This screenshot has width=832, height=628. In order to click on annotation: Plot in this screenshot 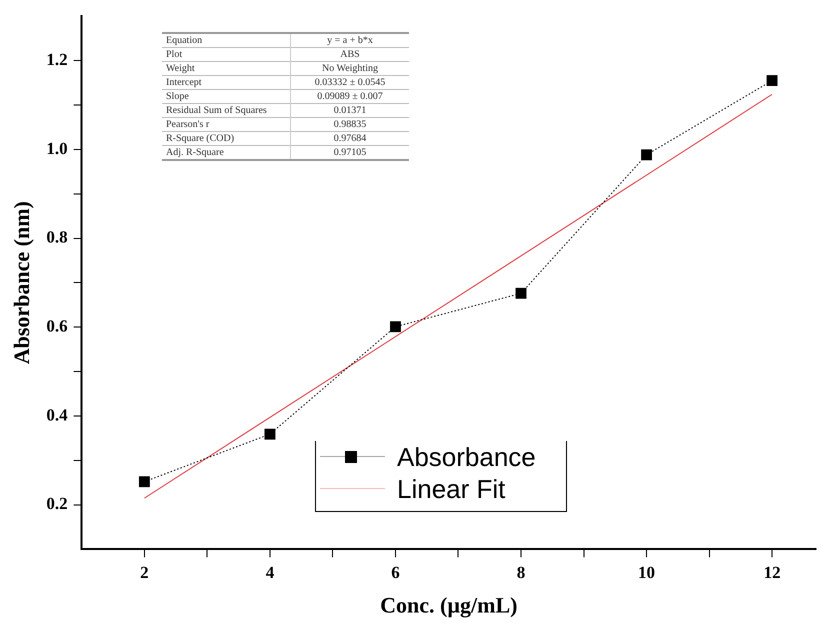, I will do `click(226, 55)`.